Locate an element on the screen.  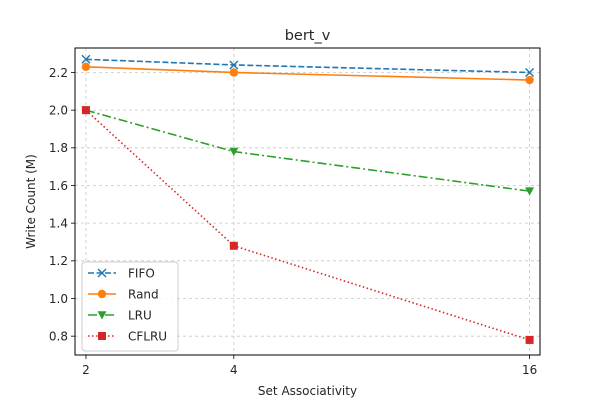
x-axis-label: Set Associativity is located at coordinates (307, 391).